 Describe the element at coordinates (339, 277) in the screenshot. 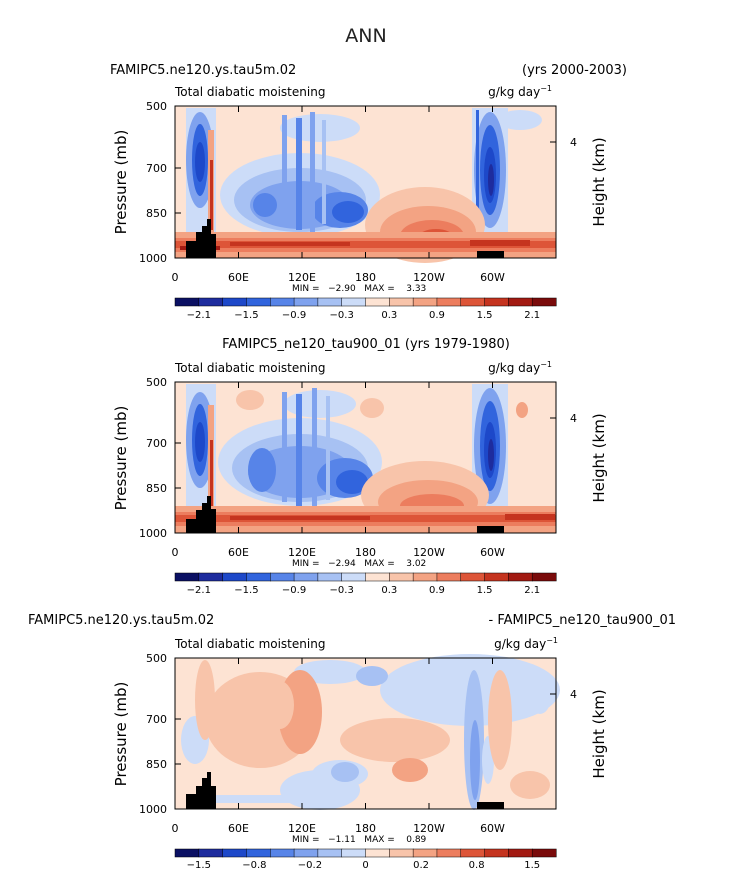

I see `panel-1-x-tick-labels: 0 60E 120E 180 120W 60W` at that location.